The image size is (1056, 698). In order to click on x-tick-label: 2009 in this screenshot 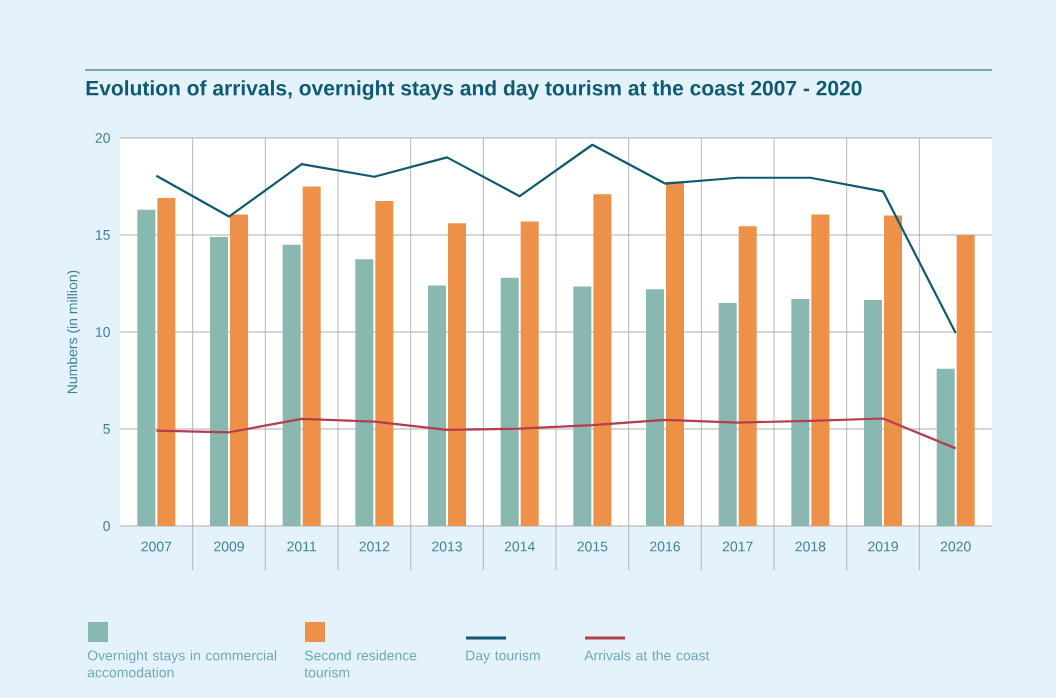, I will do `click(229, 546)`.